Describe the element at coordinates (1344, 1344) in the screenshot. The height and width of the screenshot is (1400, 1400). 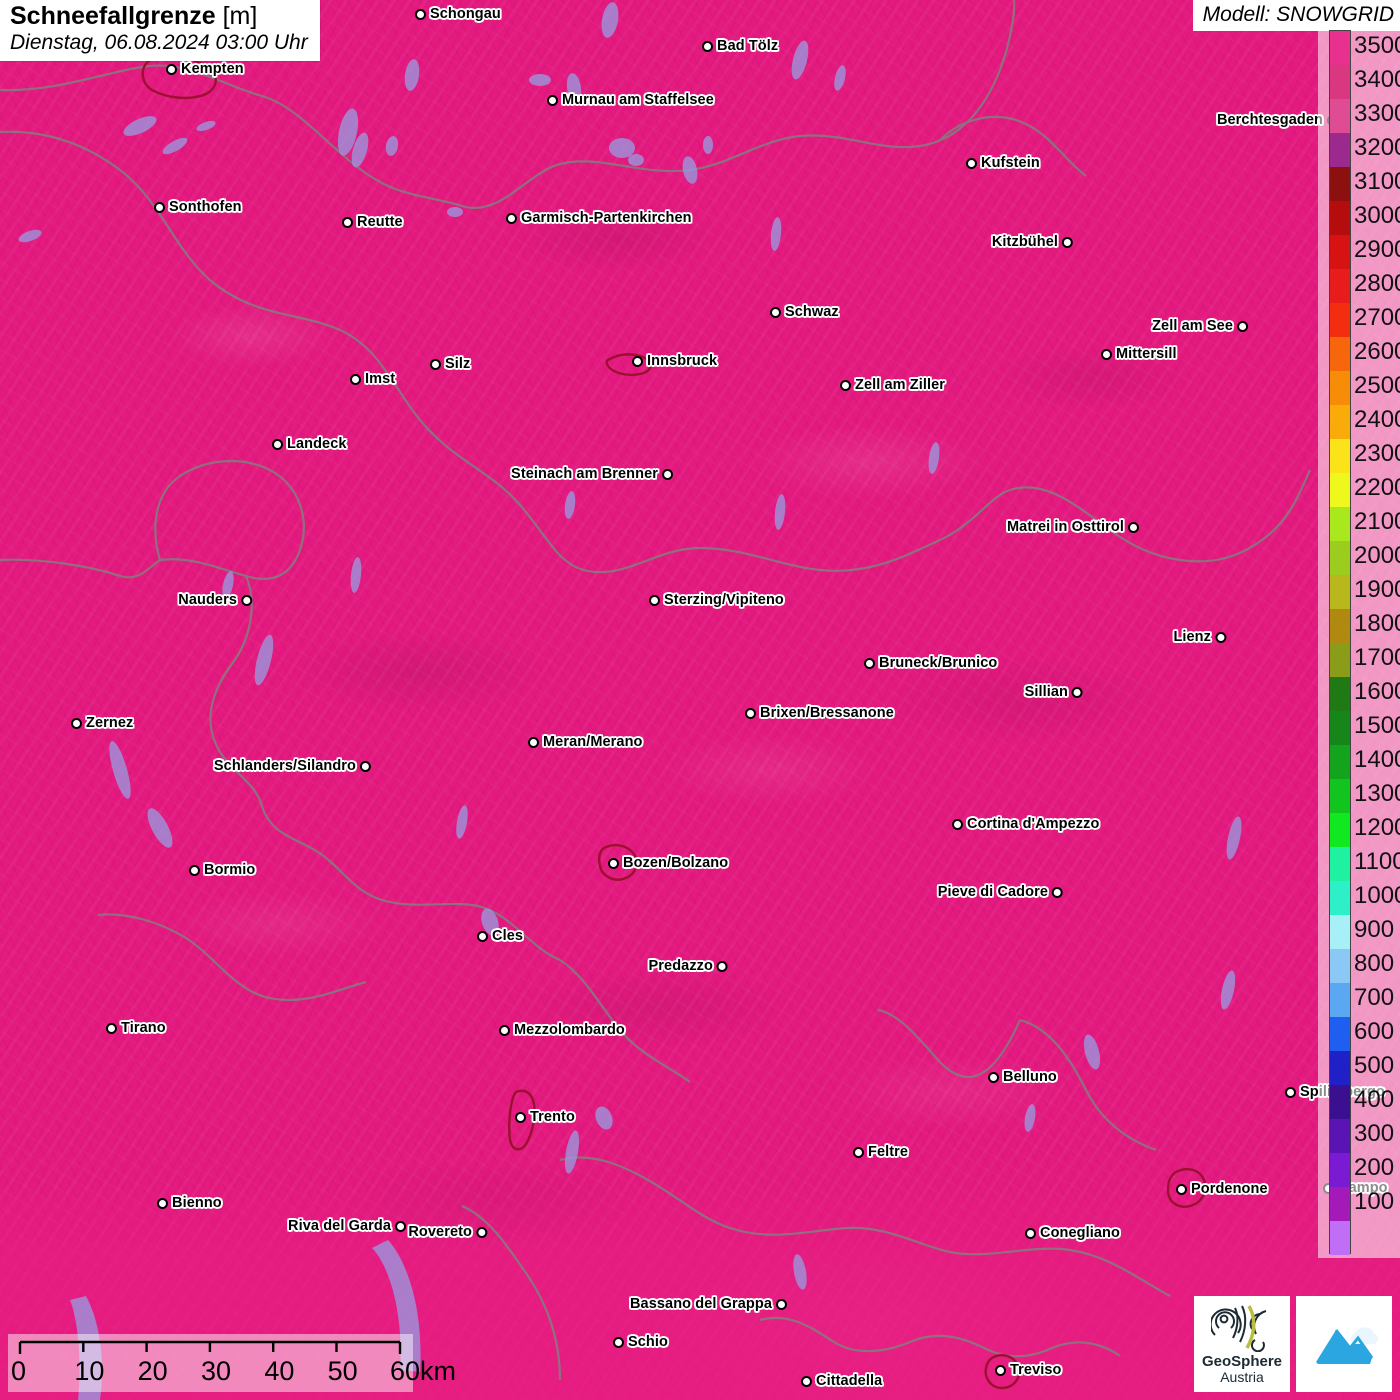
I see `snowgrid-logo` at that location.